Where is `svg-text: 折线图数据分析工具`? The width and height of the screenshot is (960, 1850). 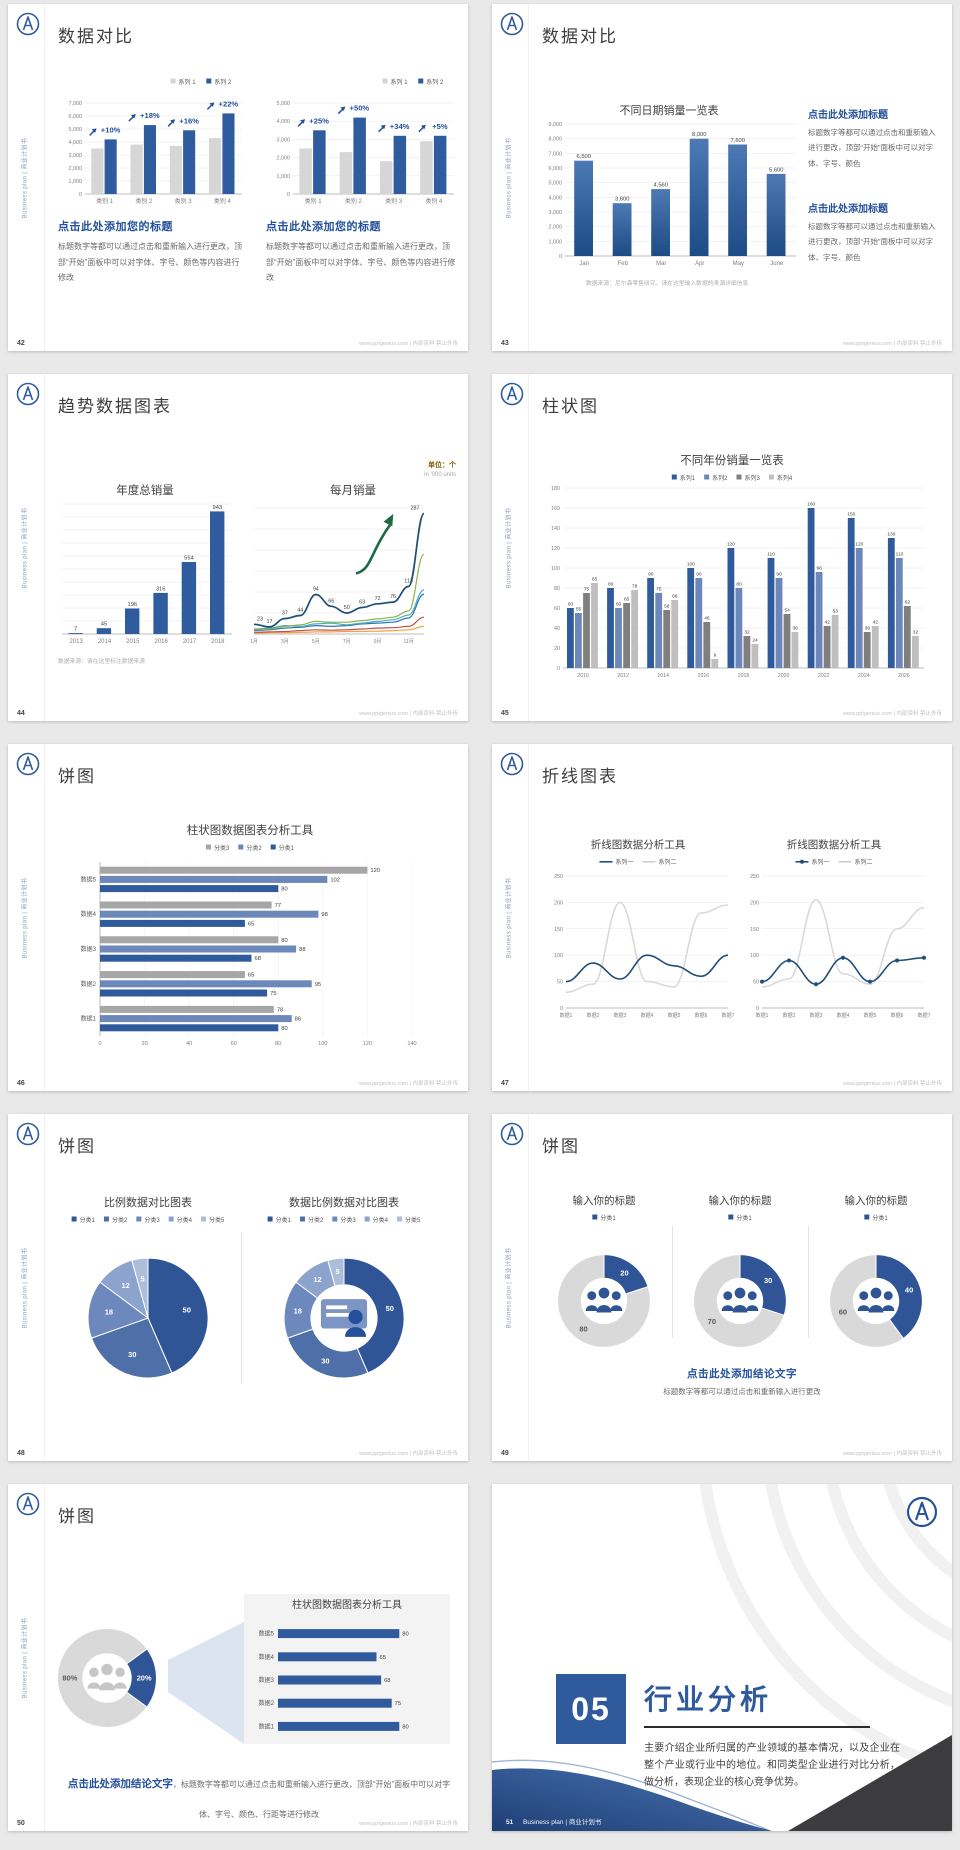 svg-text: 折线图数据分析工具 is located at coordinates (834, 844).